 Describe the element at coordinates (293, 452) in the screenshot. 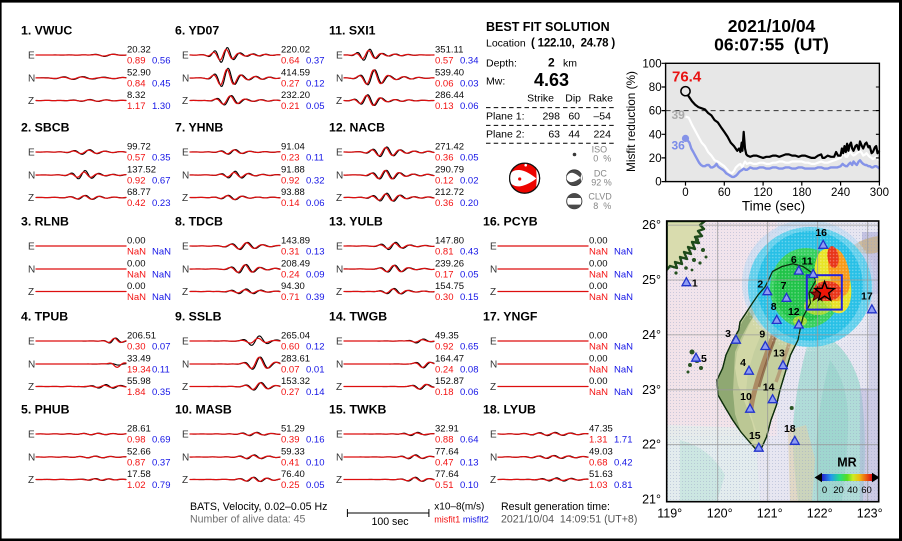

I see `svg-text: 59.33` at that location.